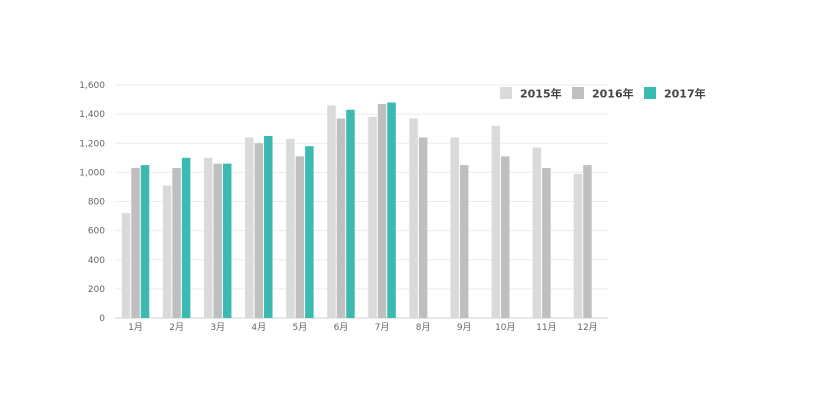  I want to click on legend-item: 2017年, so click(675, 94).